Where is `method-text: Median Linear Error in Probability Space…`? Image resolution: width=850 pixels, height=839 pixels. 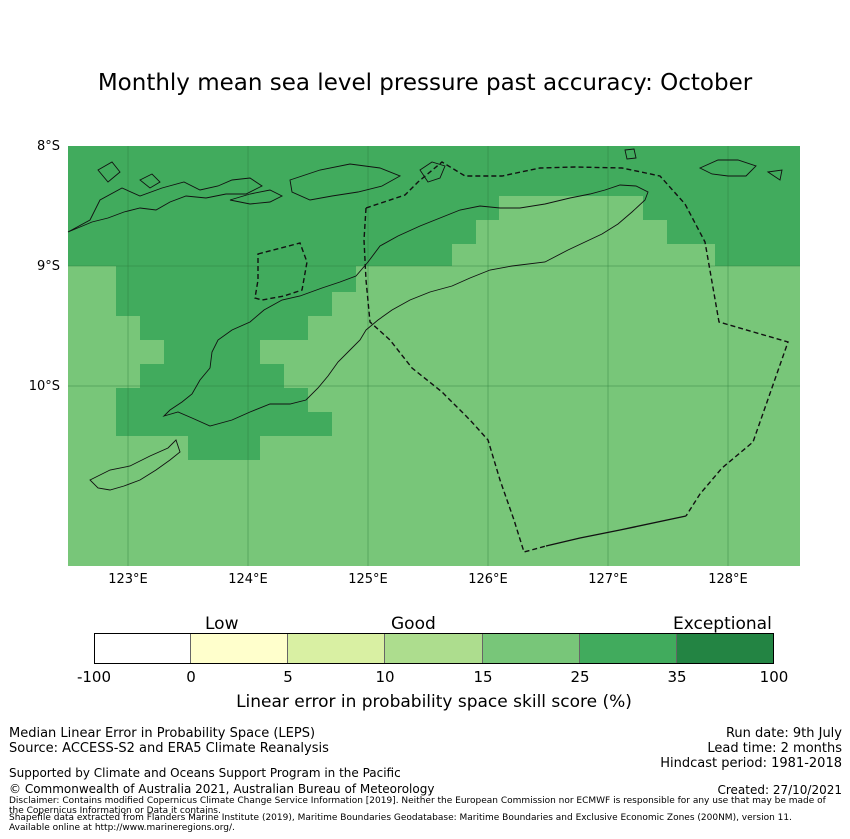
method-text: Median Linear Error in Probability Space… is located at coordinates (162, 733).